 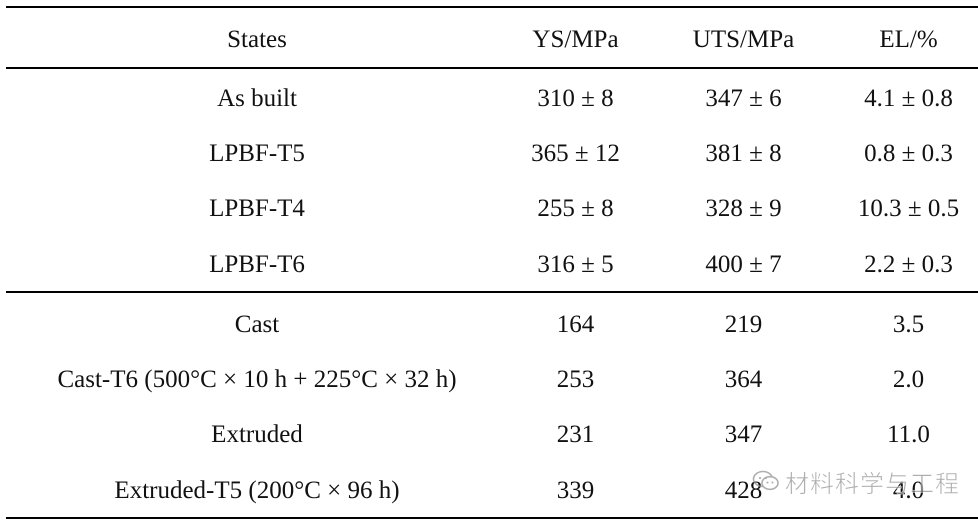 What do you see at coordinates (908, 324) in the screenshot?
I see `el-cell: 3.5` at bounding box center [908, 324].